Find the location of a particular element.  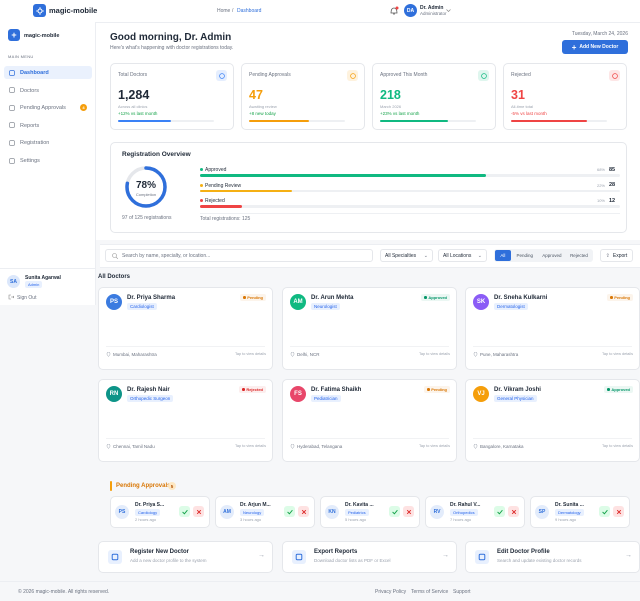

menu-icon is located at coordinates (12, 72).